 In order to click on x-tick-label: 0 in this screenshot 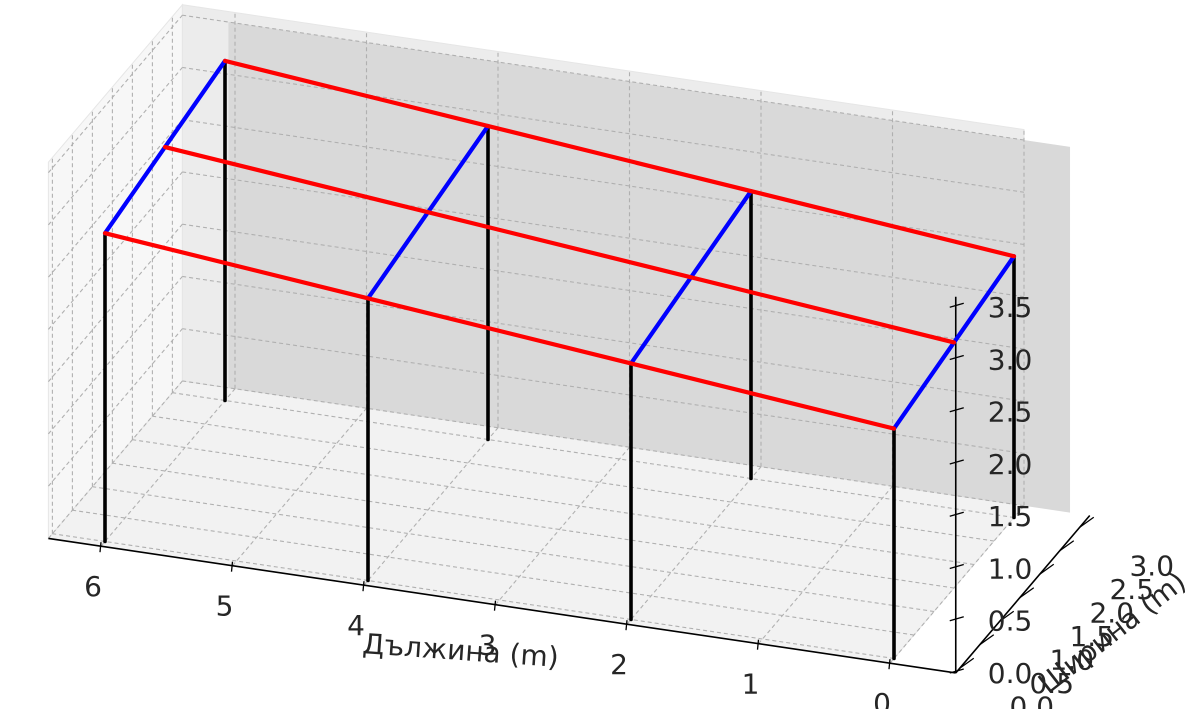, I will do `click(882, 698)`.